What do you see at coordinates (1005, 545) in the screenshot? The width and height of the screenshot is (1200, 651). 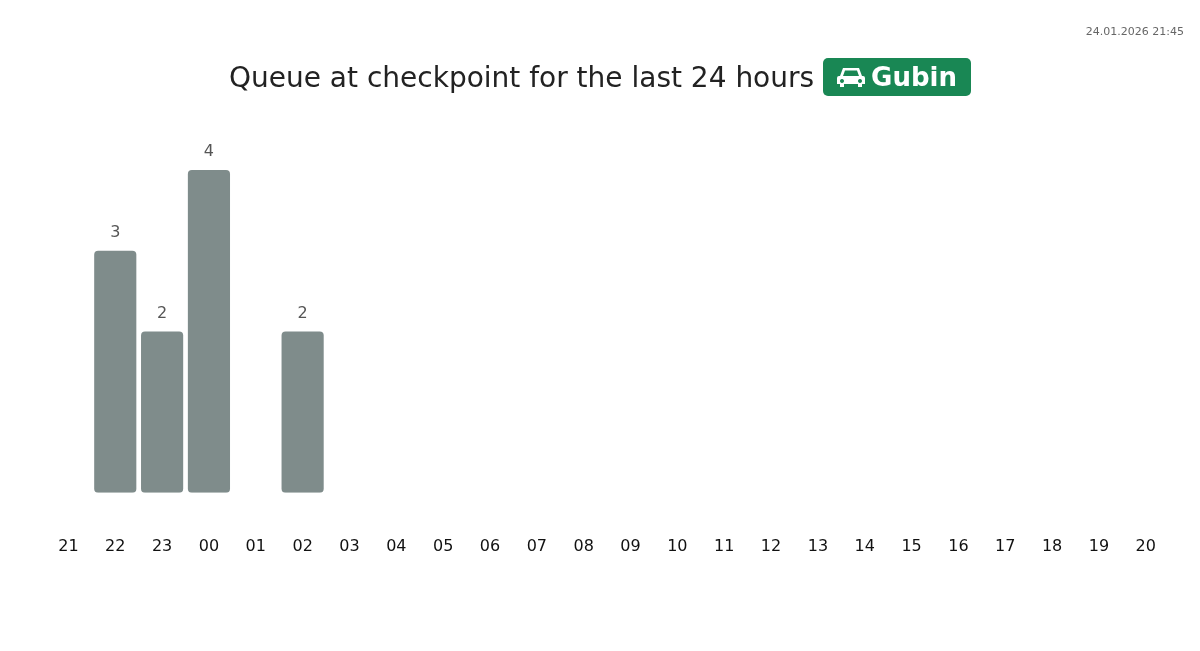 I see `x-tick-label: 17` at bounding box center [1005, 545].